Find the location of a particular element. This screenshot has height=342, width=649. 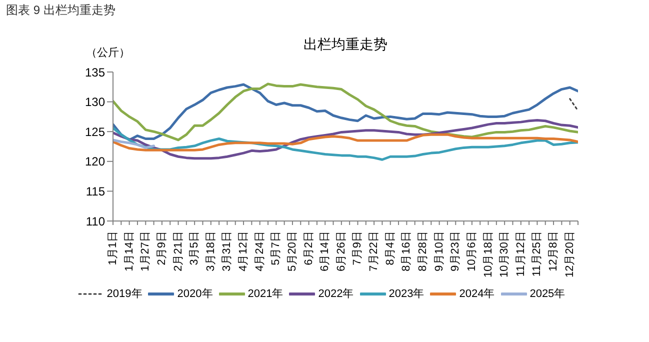

y-tick-label: 130 is located at coordinates (95, 102).